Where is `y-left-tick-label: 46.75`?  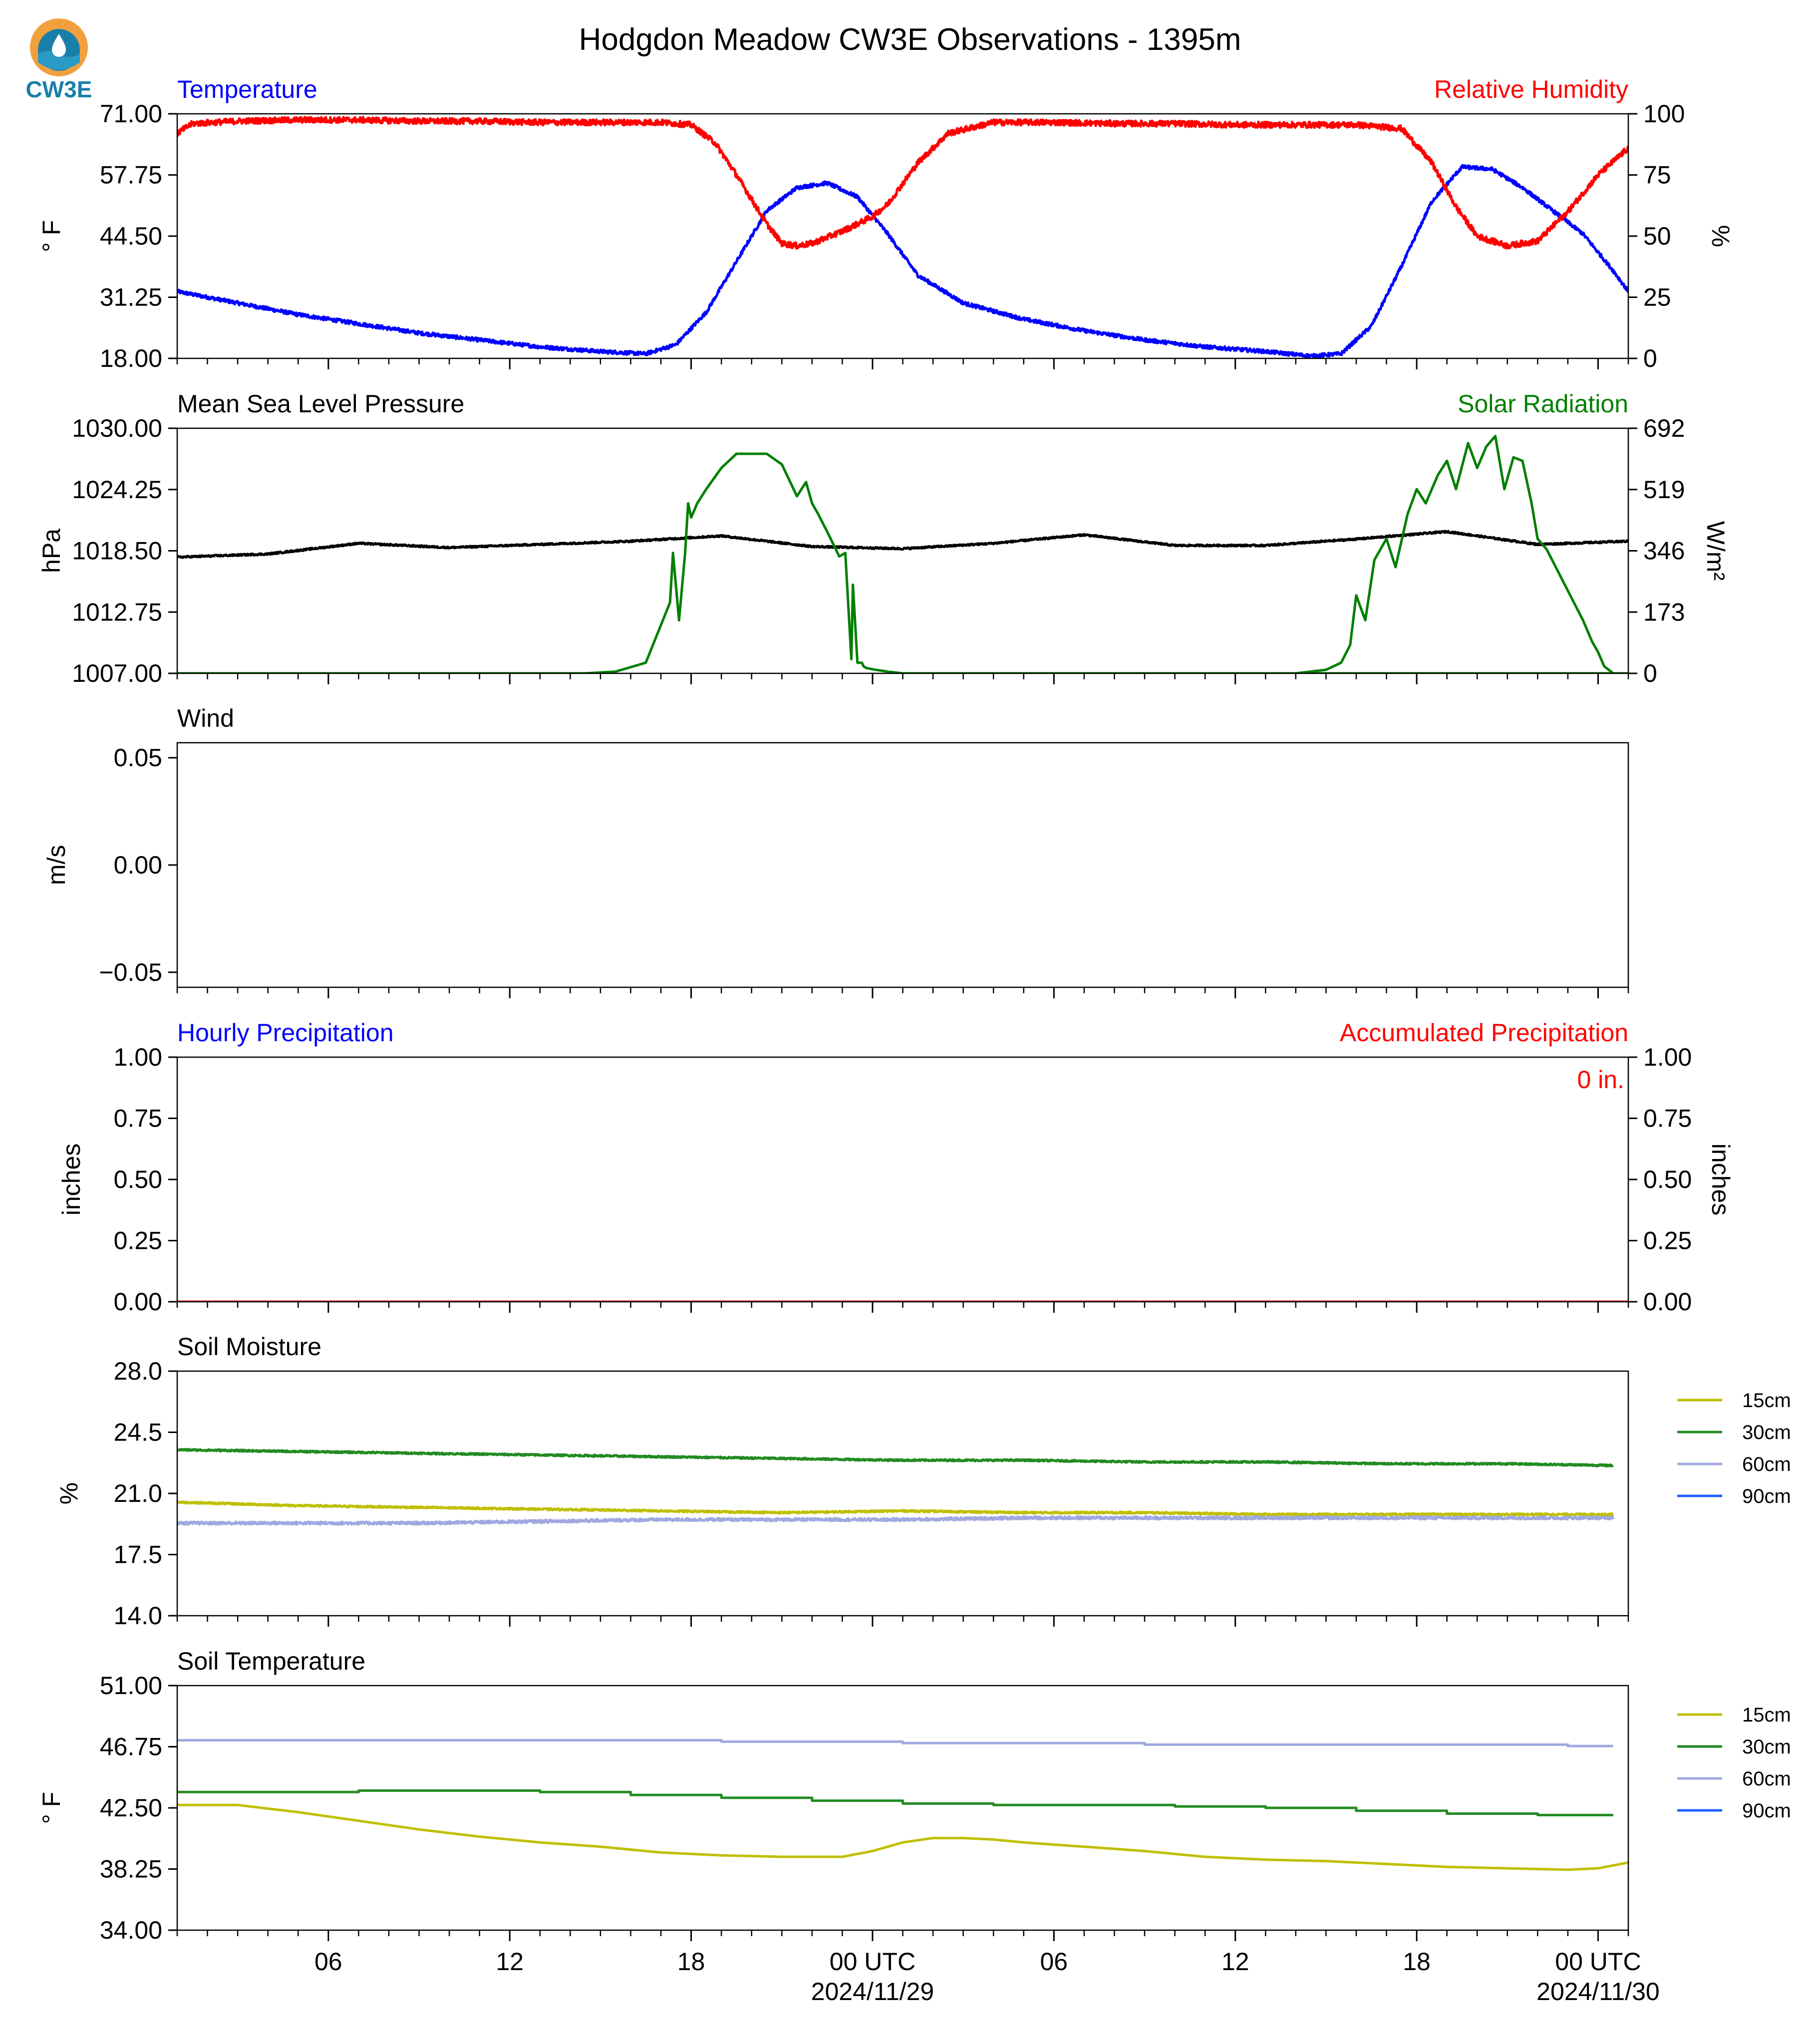 y-left-tick-label: 46.75 is located at coordinates (131, 1747).